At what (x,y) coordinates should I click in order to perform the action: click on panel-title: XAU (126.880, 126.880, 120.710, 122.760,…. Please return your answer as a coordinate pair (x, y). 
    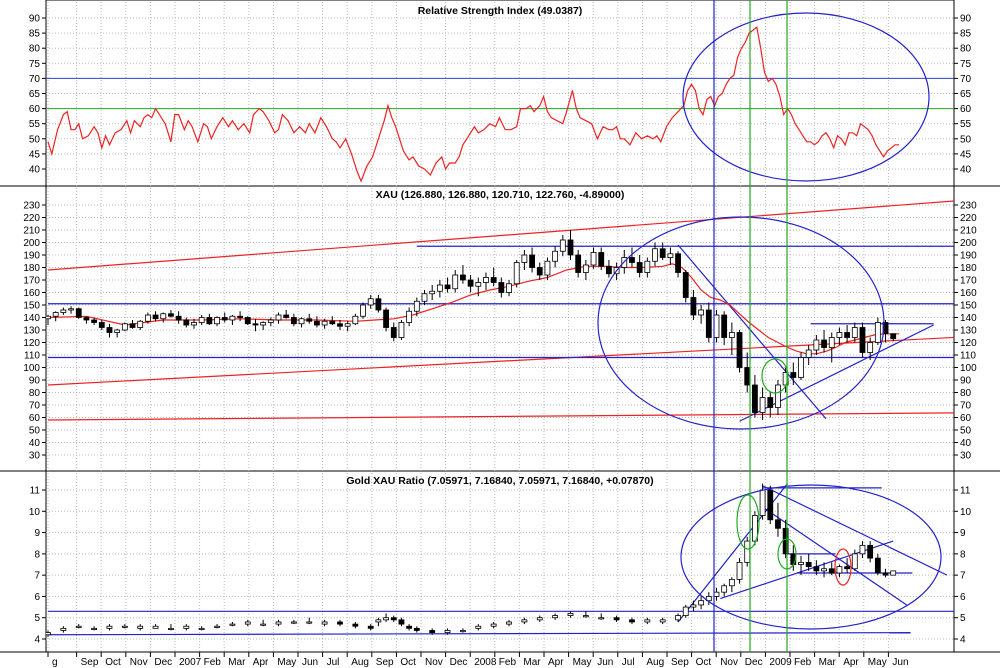
    Looking at the image, I should click on (500, 195).